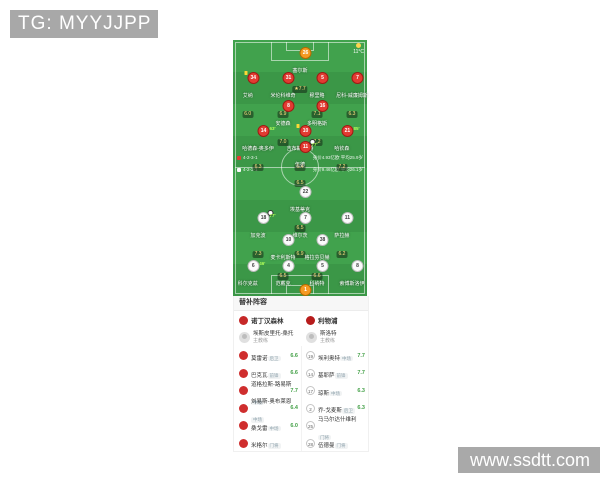  I want to click on player-away-22: 22 埃基蒂克 6.5, so click(301, 210).